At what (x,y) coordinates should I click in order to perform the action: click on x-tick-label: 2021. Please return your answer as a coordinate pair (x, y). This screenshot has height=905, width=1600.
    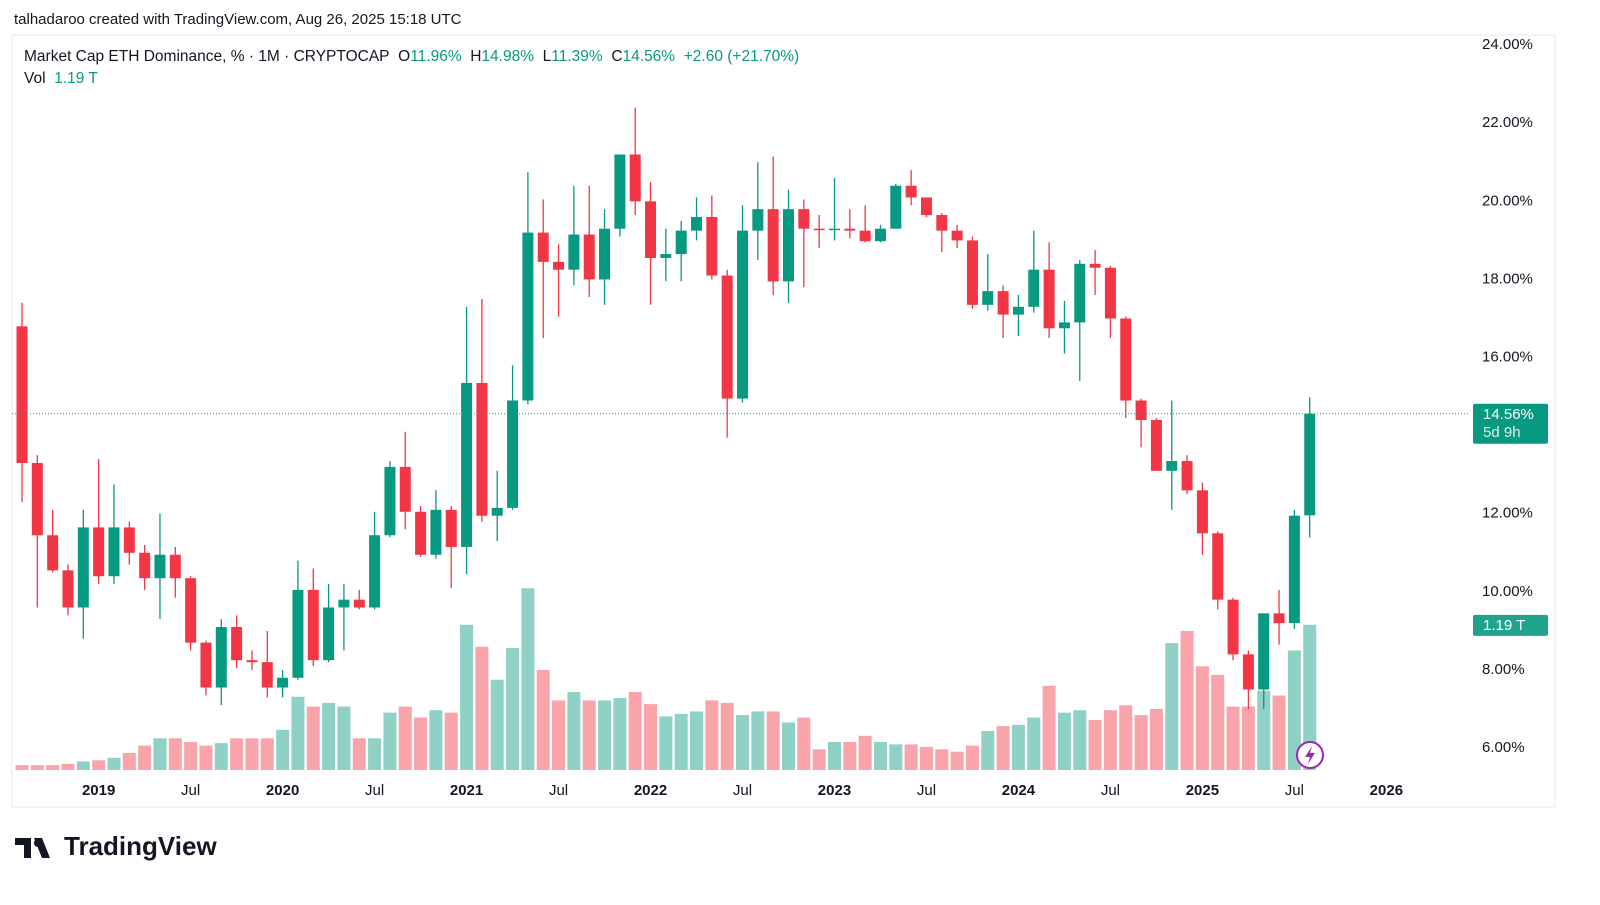
    Looking at the image, I should click on (466, 790).